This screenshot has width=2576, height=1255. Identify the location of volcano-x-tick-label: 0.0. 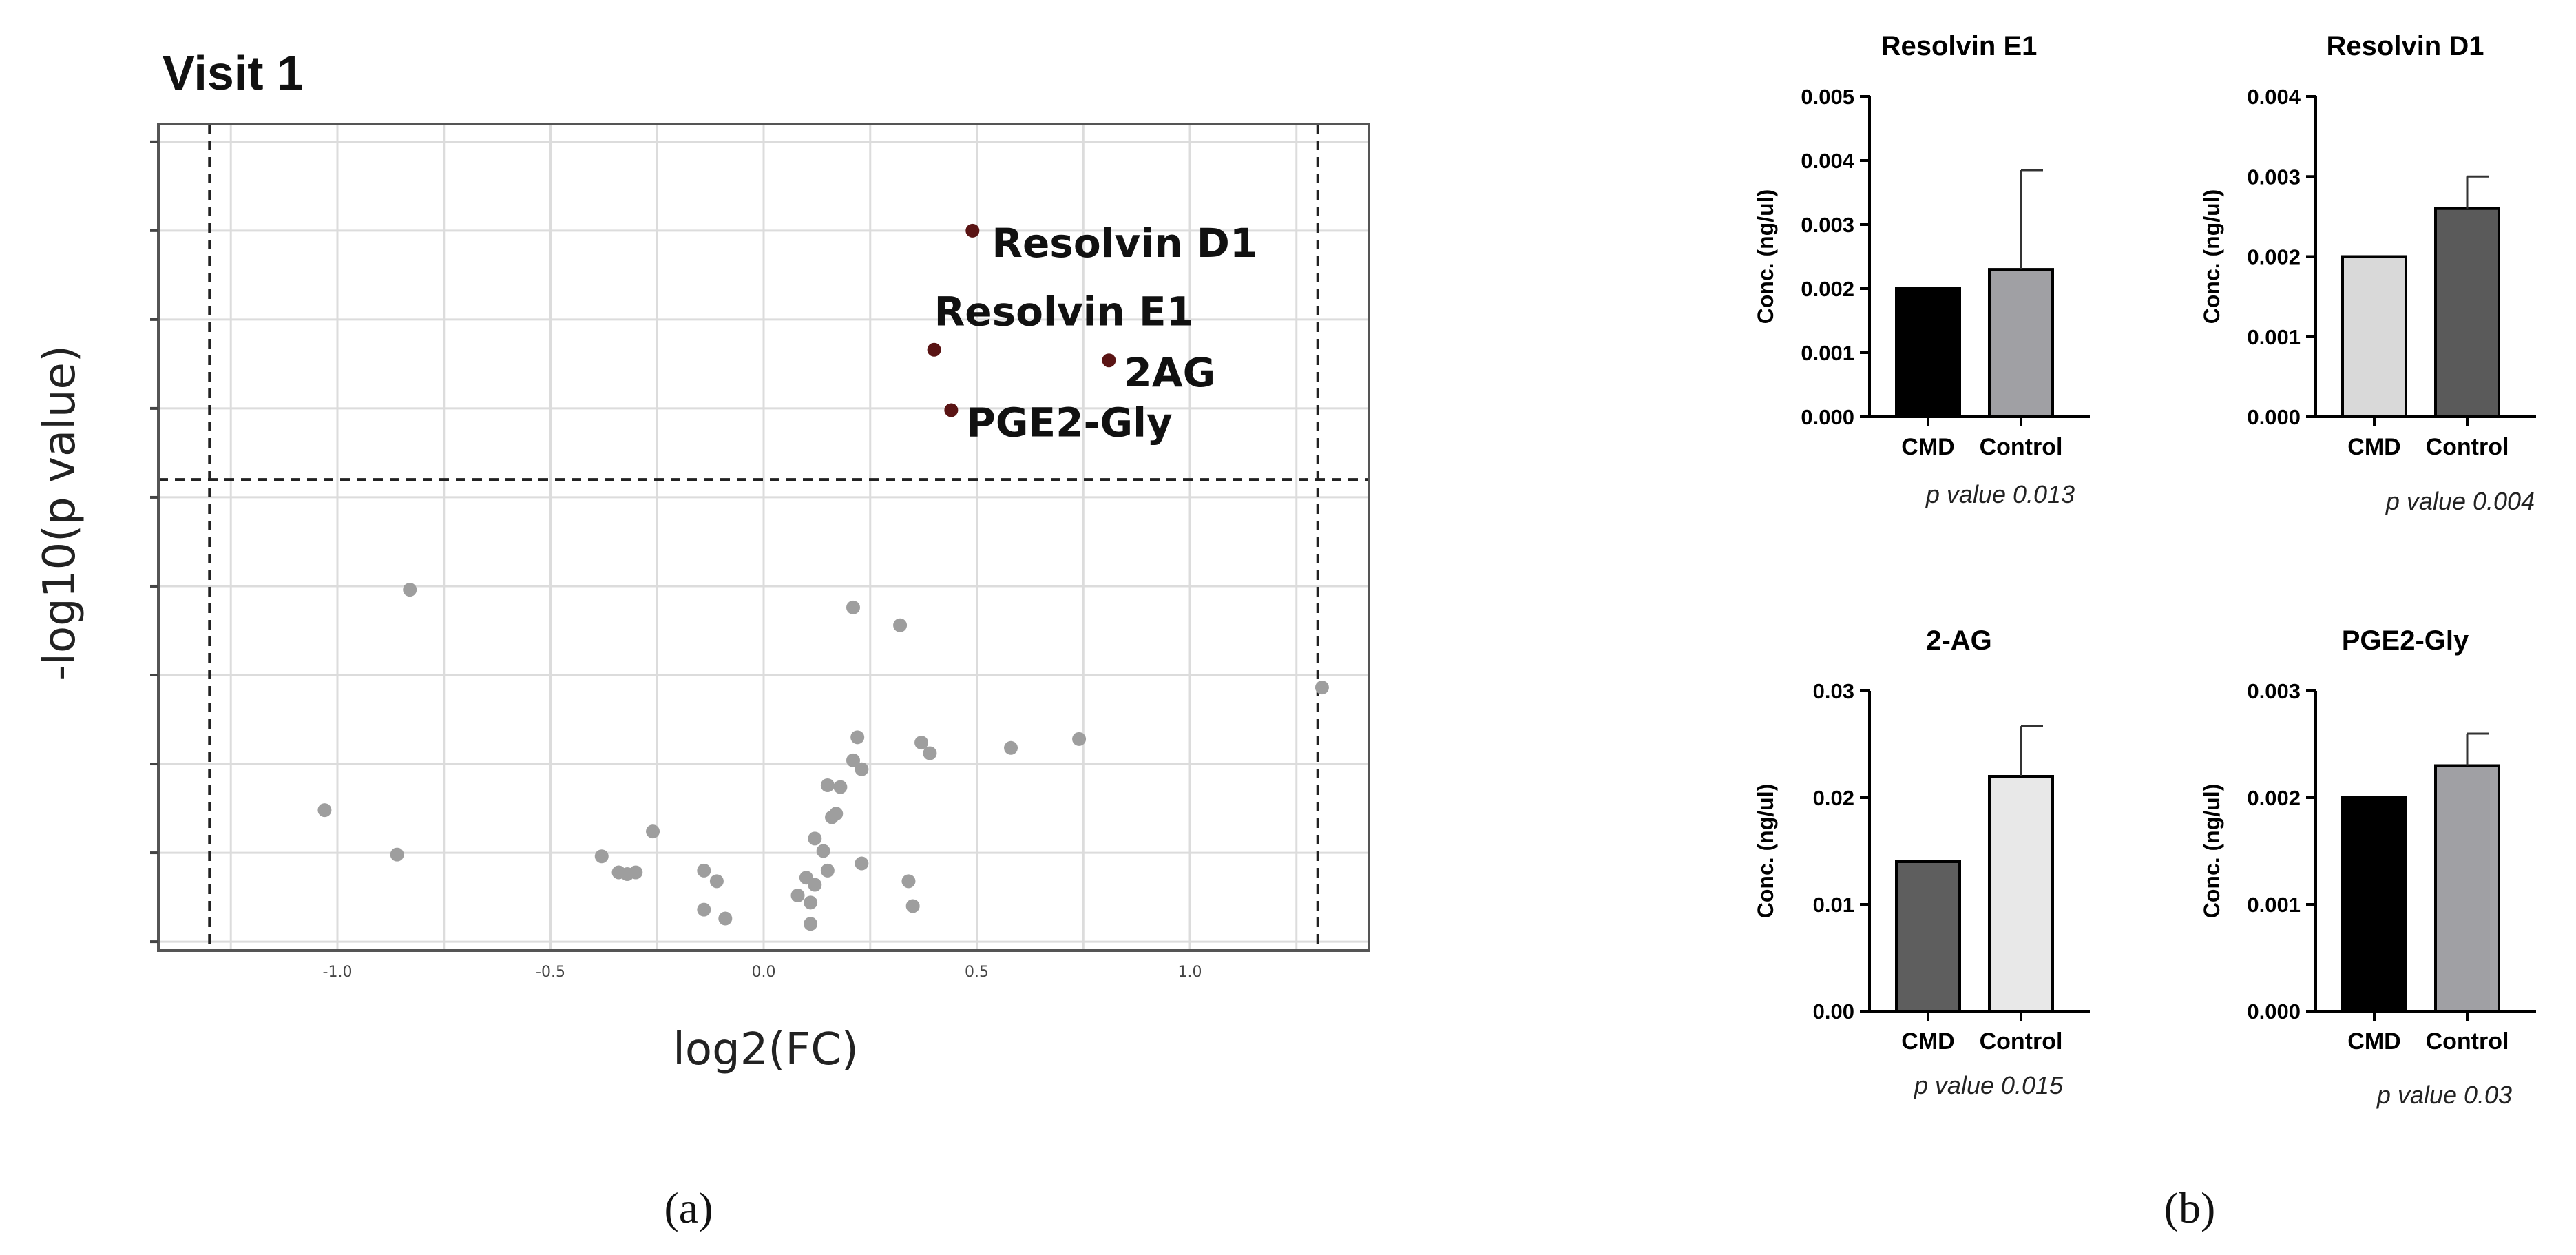
(764, 973).